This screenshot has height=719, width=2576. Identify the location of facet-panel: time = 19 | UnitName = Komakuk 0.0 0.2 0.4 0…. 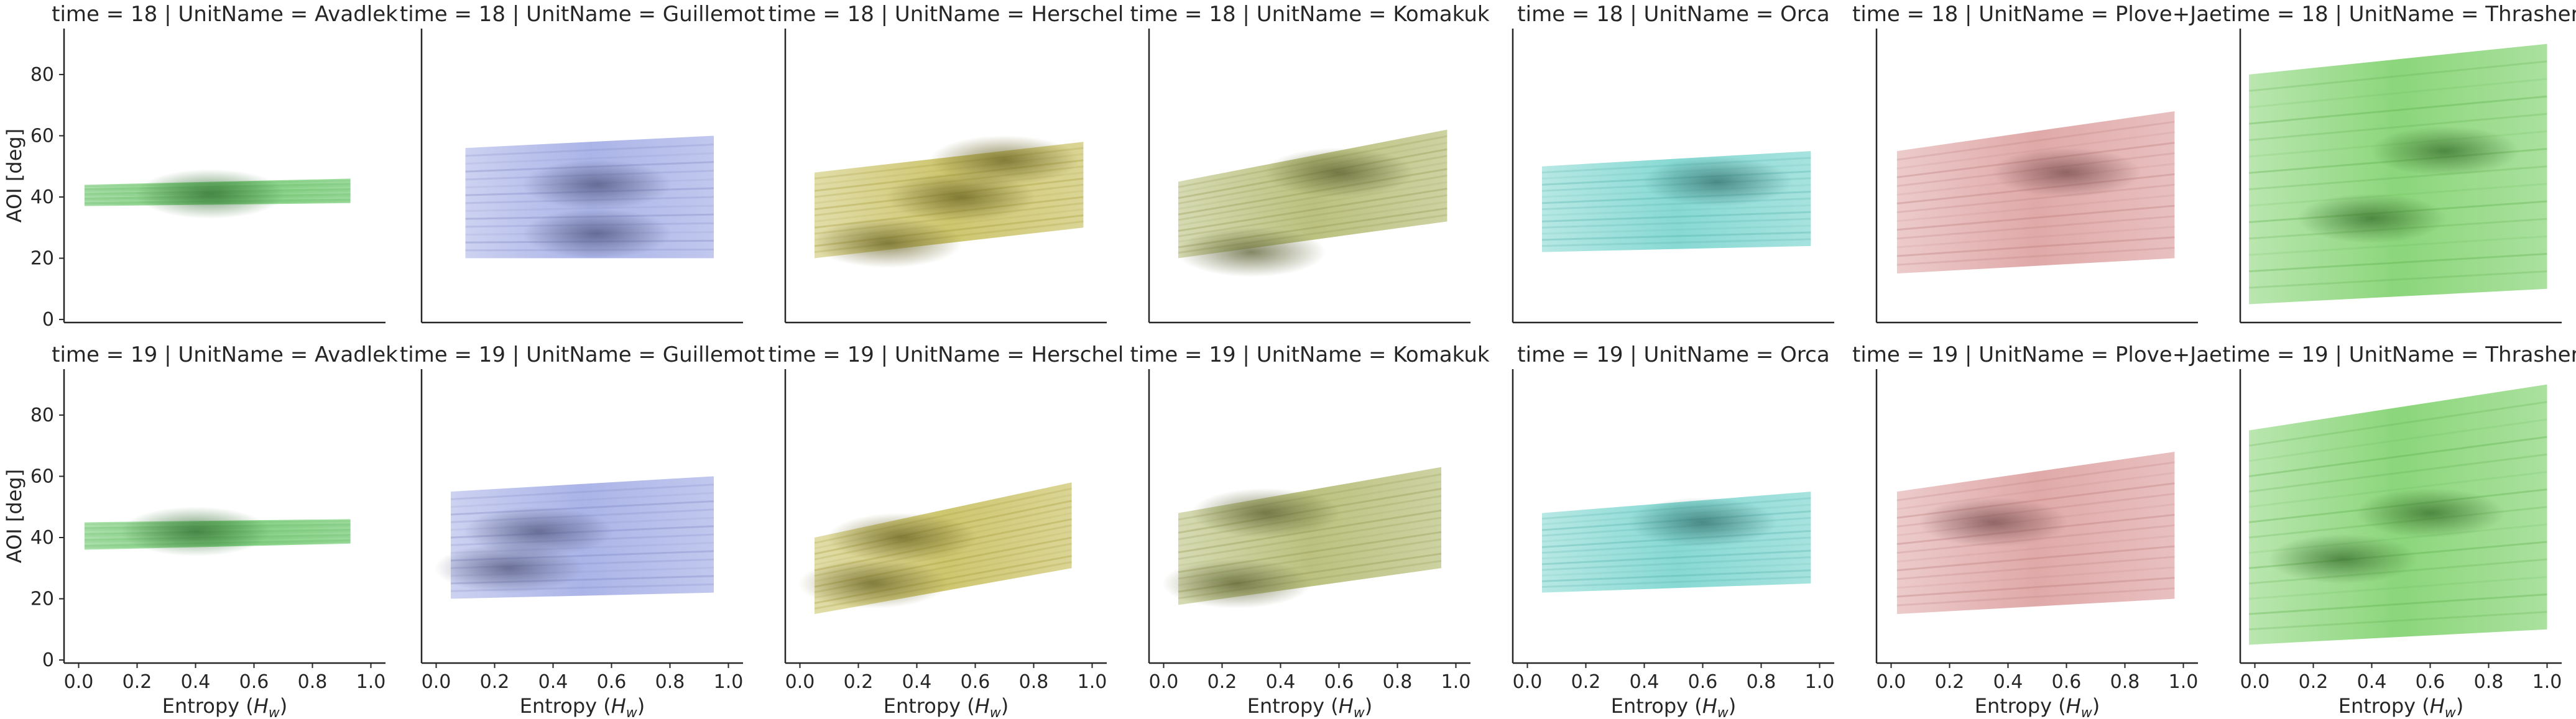
(1309, 530).